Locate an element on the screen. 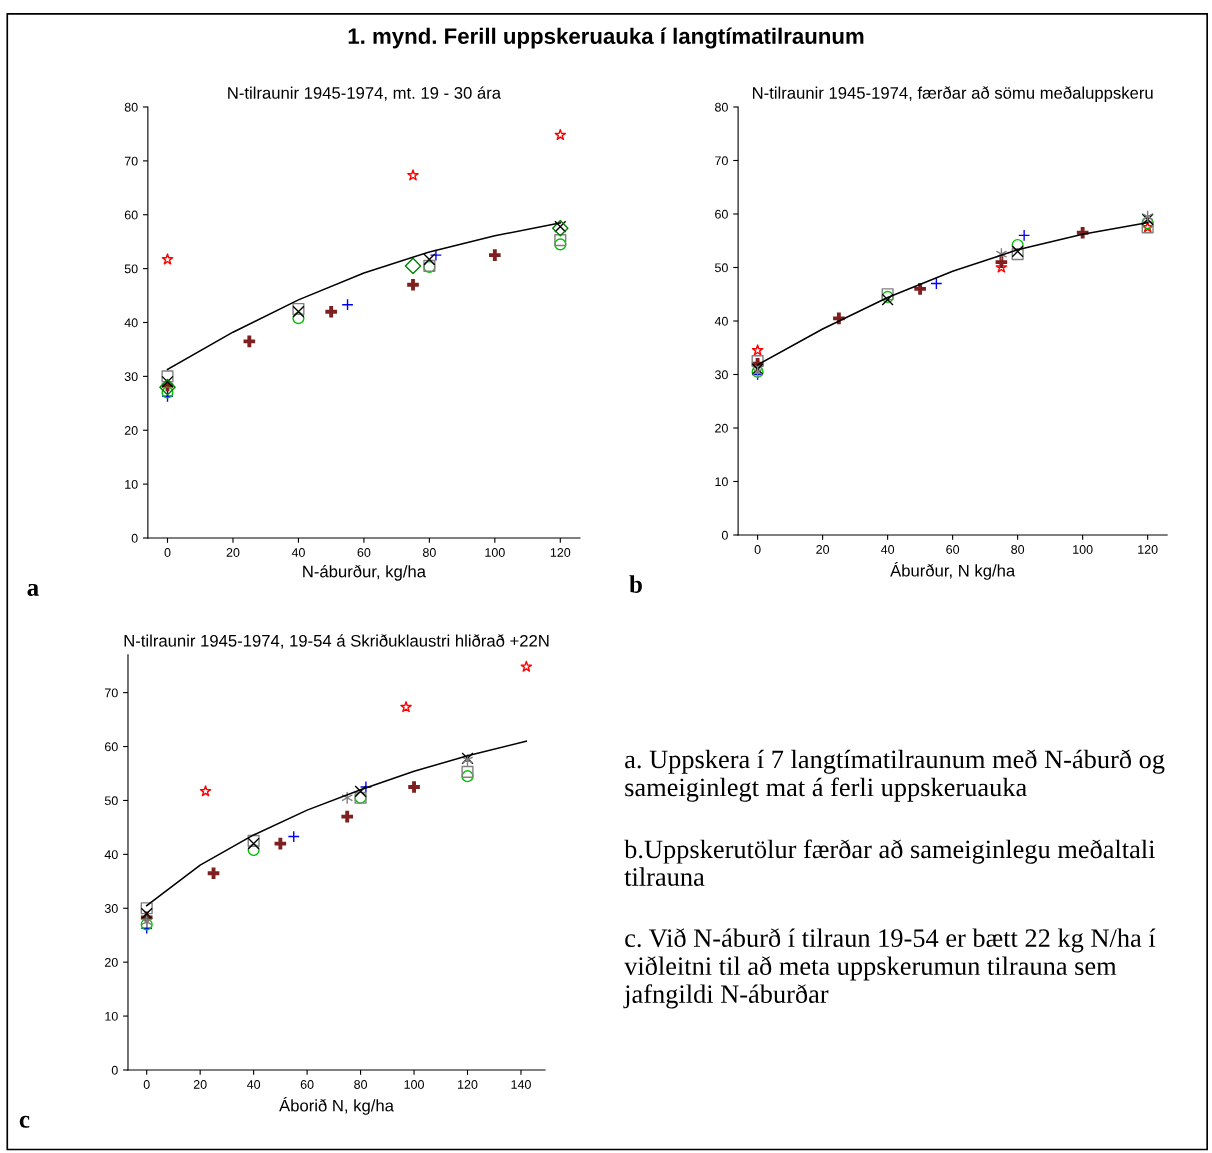 The height and width of the screenshot is (1153, 1212). text: a. Uppskera í 7 langtímatilraunum með N-áburð og sameiginlegt mat á ferli uppskeruauka is located at coordinates (895, 775).